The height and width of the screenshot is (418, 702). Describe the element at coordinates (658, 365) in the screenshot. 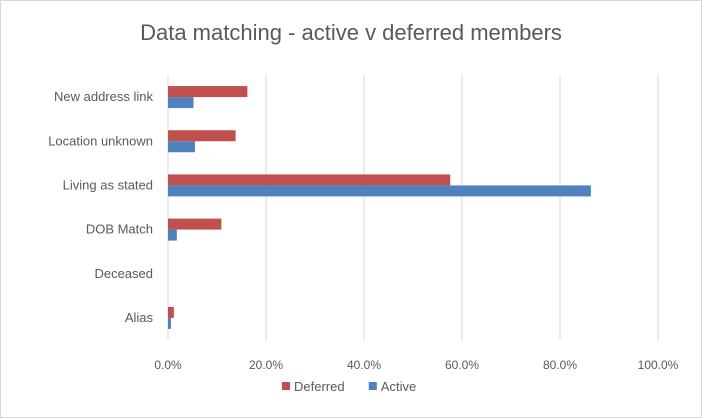

I see `x-tick-label: 100.0%` at that location.